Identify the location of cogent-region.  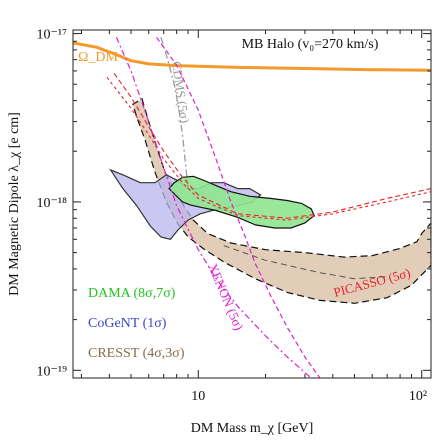
(185, 204).